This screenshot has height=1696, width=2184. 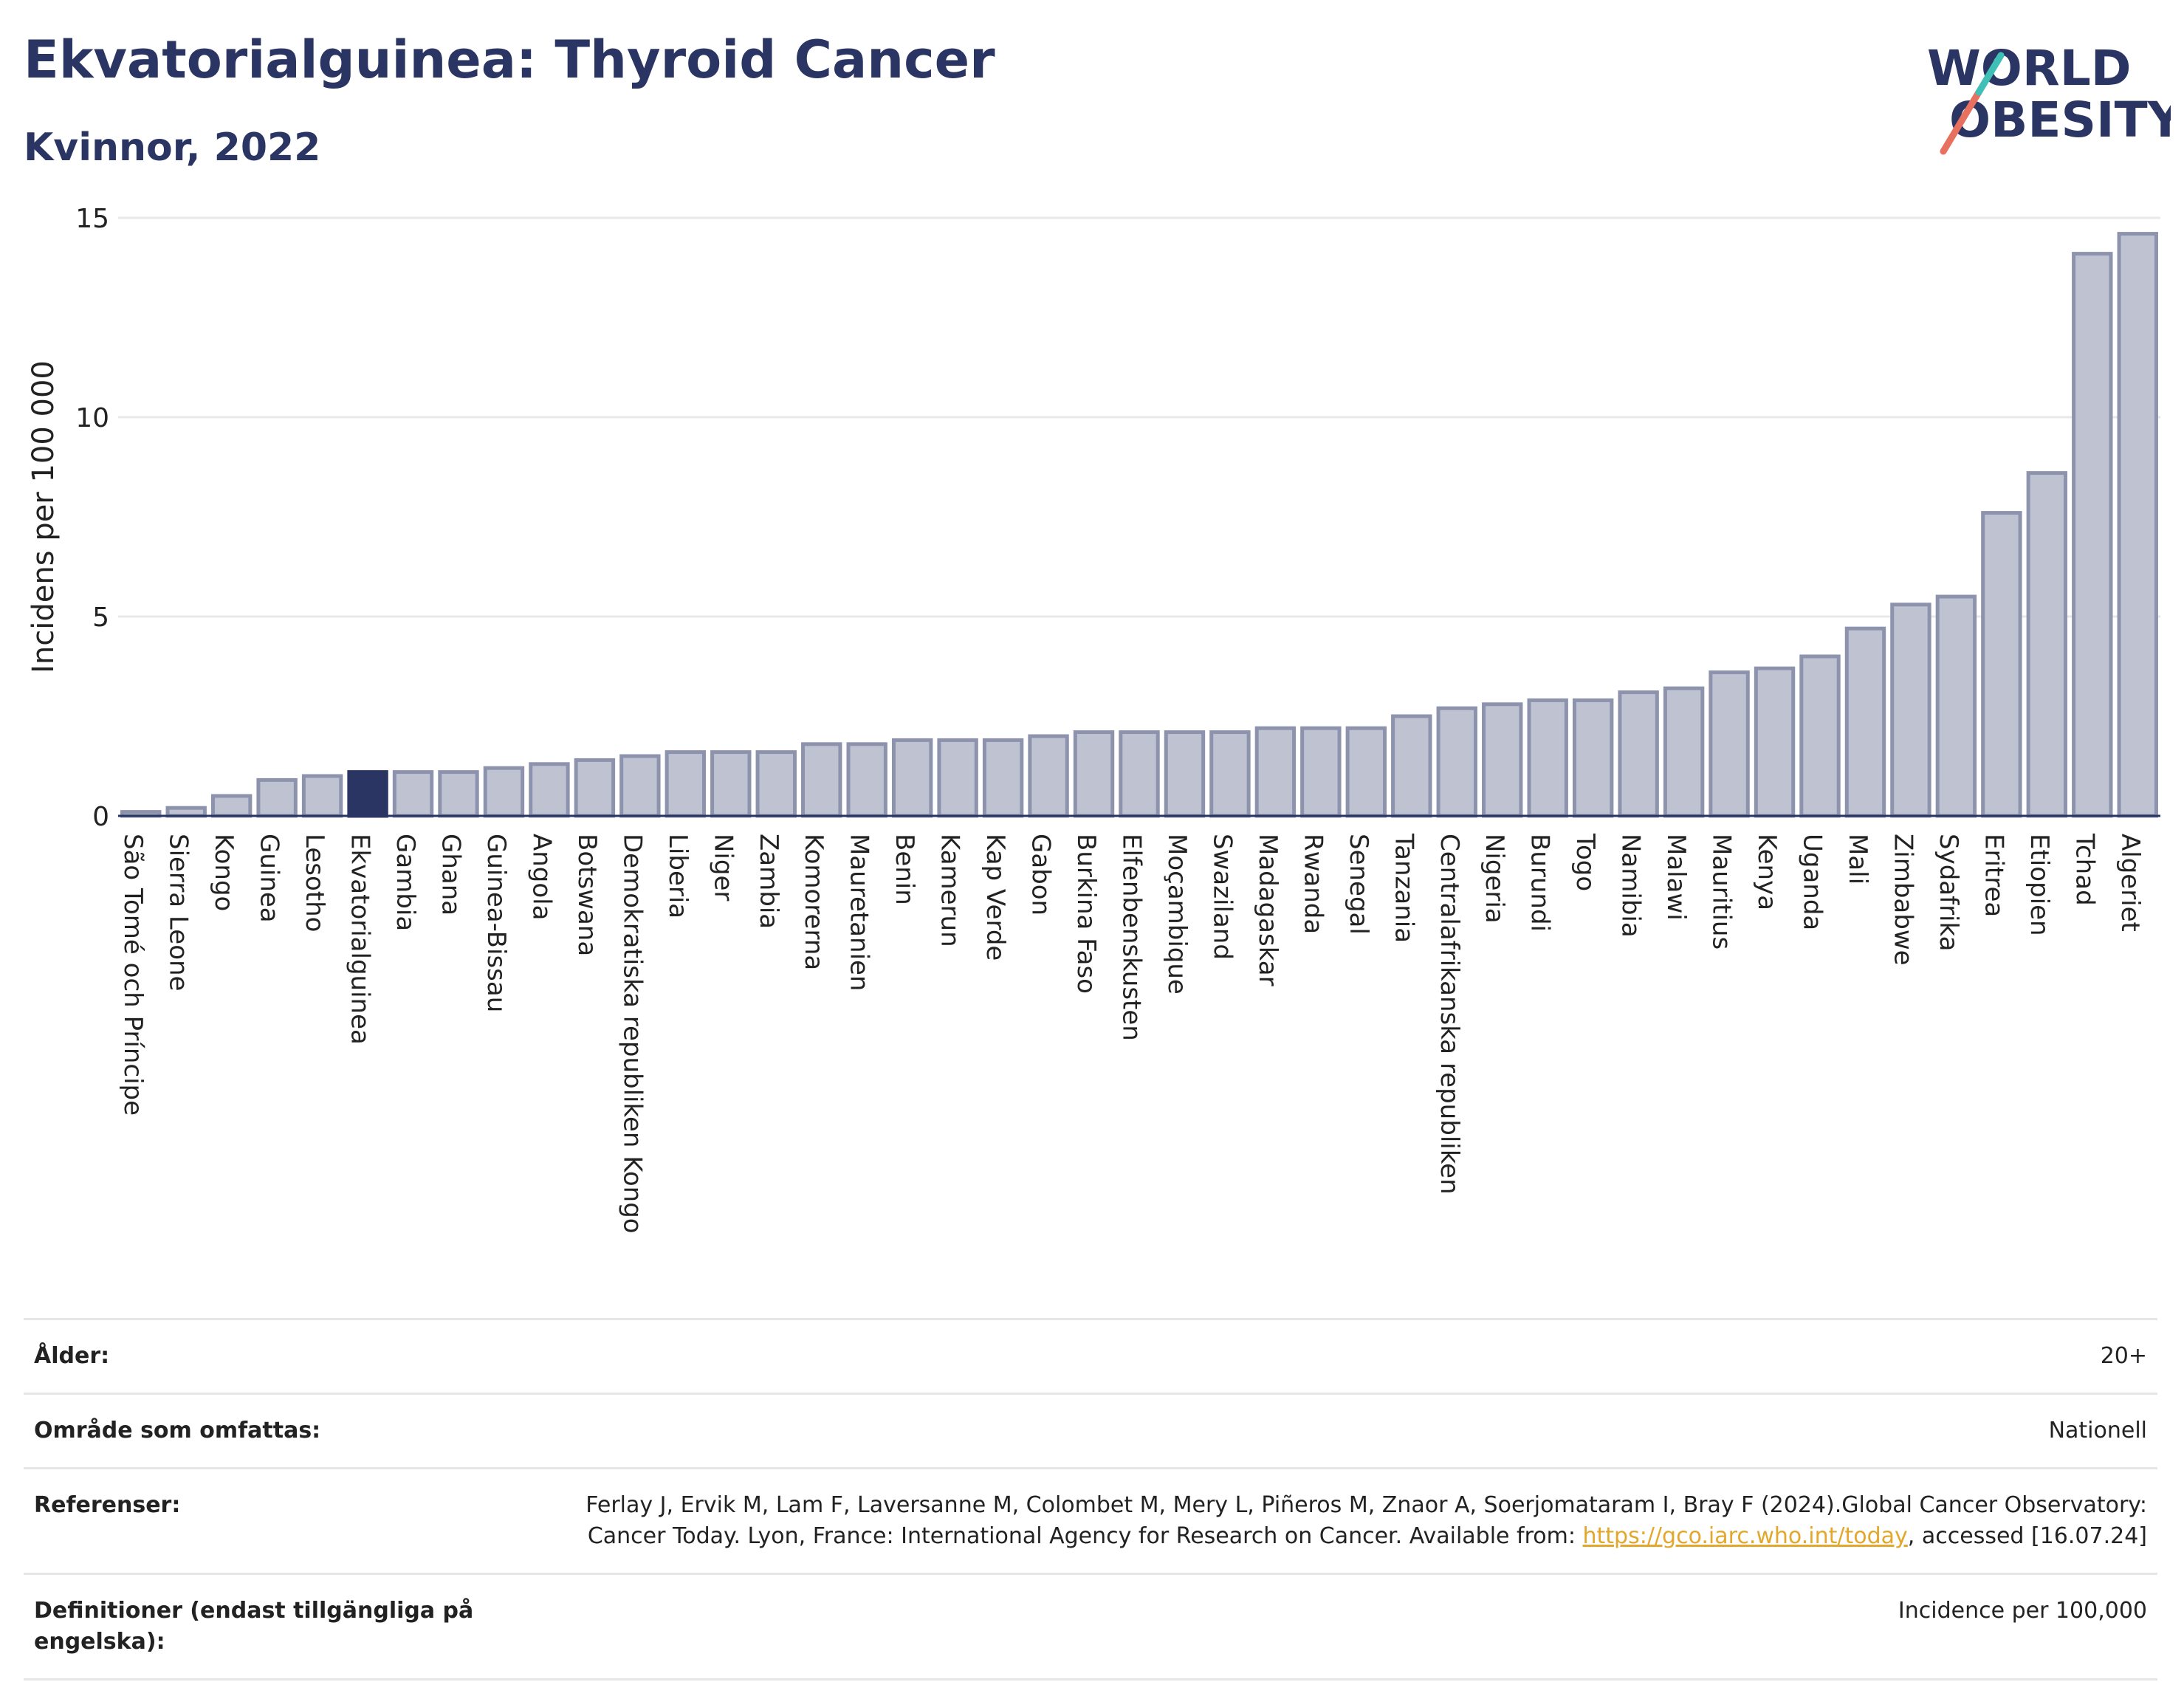 What do you see at coordinates (2085, 869) in the screenshot?
I see `x-tick-label: Tchad` at bounding box center [2085, 869].